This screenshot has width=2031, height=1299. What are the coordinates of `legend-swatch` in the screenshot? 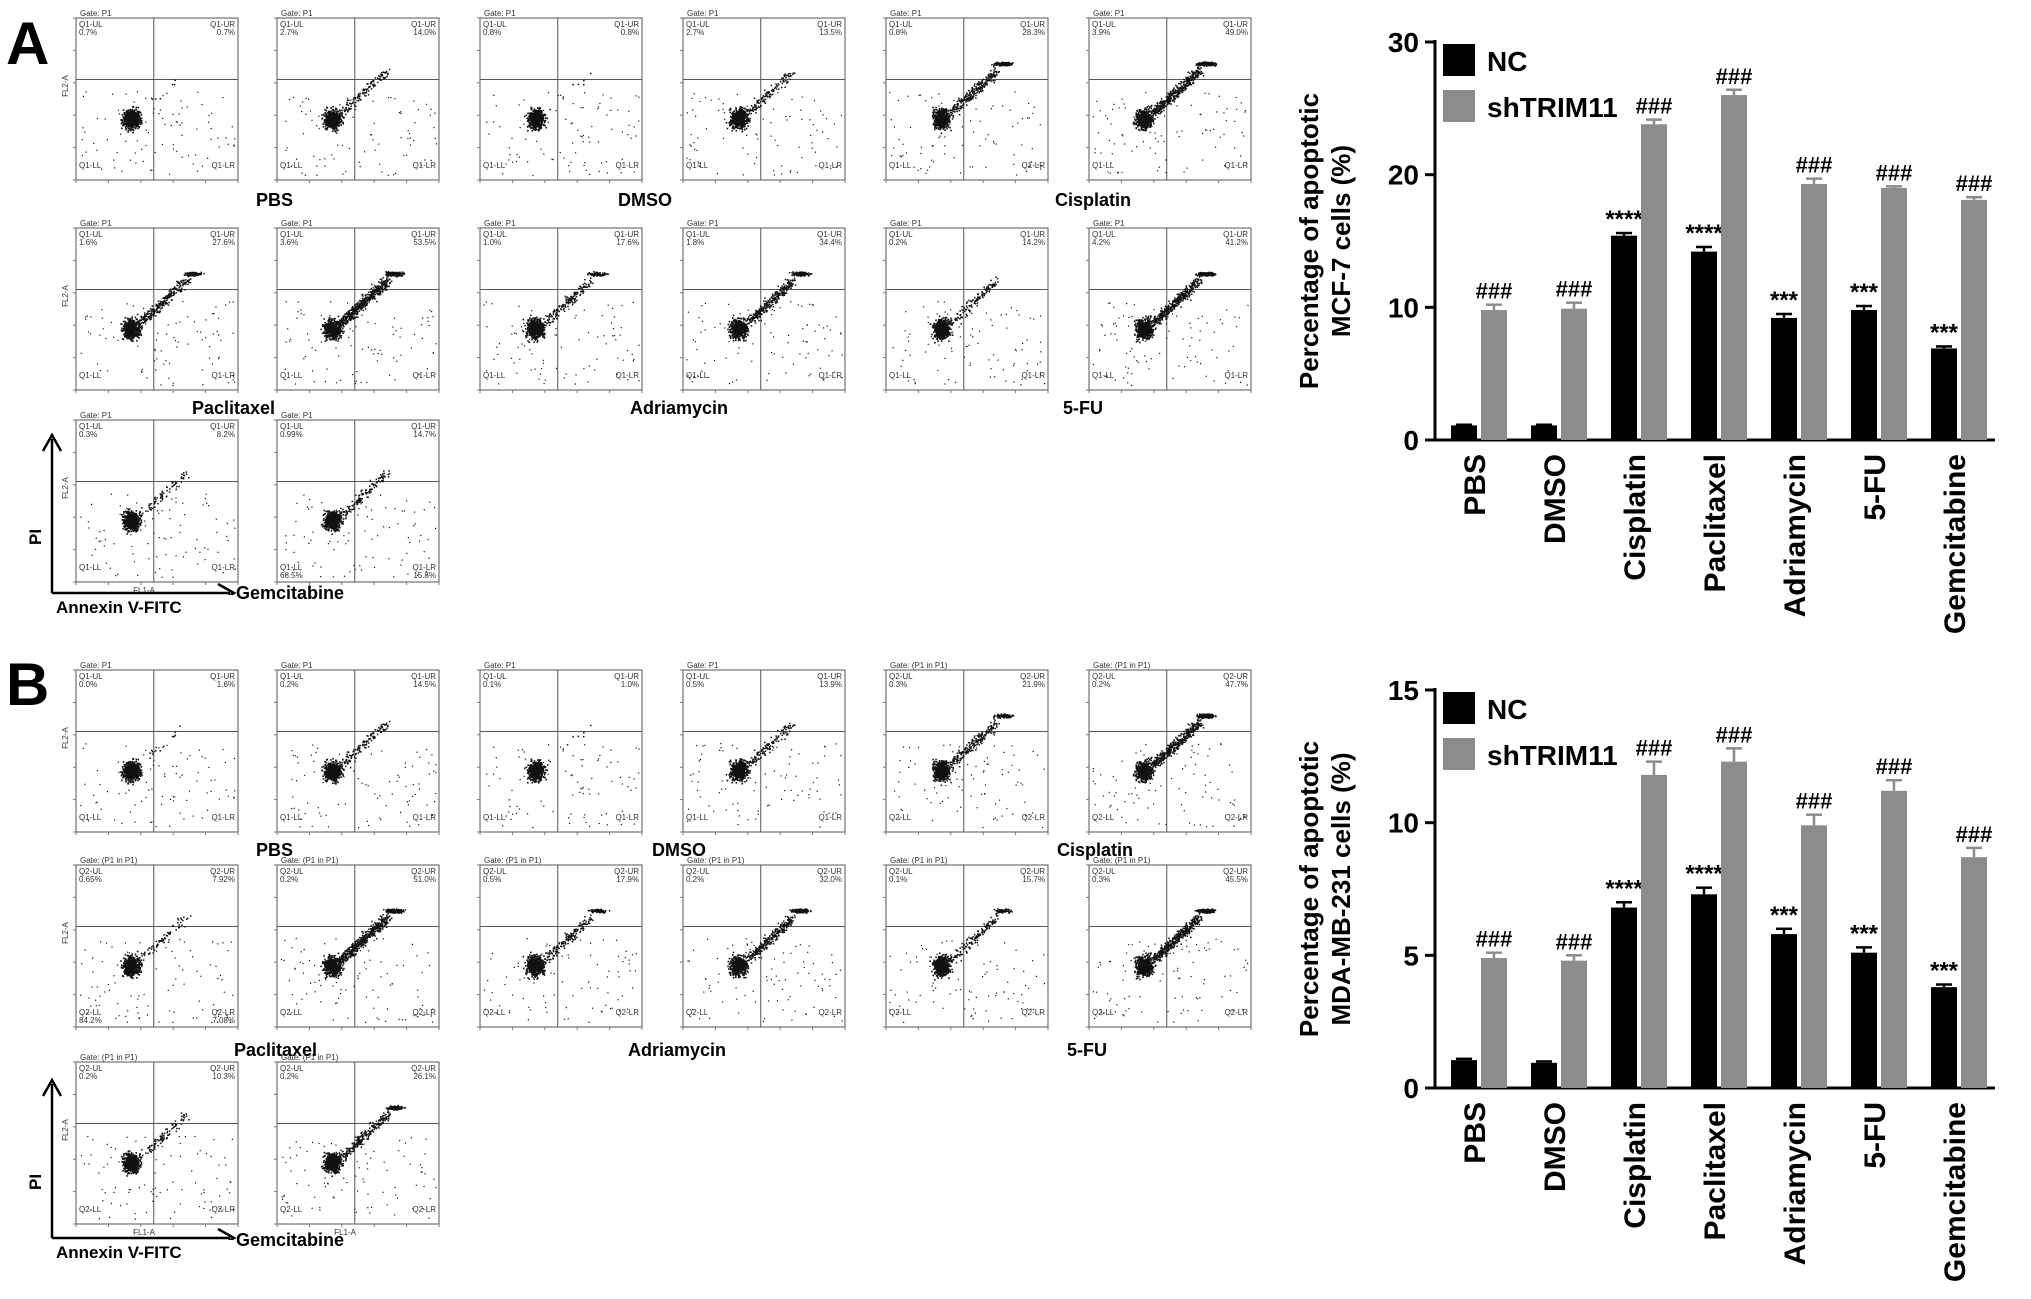 It's located at (1459, 754).